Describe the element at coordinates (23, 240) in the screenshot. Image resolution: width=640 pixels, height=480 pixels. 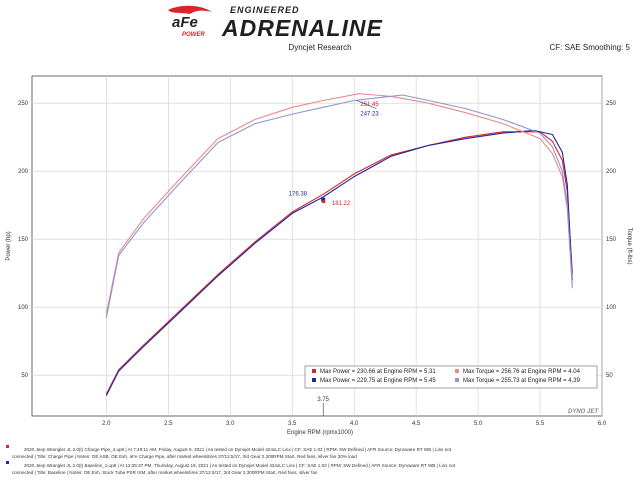
I see `y-left-tick-label: 150` at that location.